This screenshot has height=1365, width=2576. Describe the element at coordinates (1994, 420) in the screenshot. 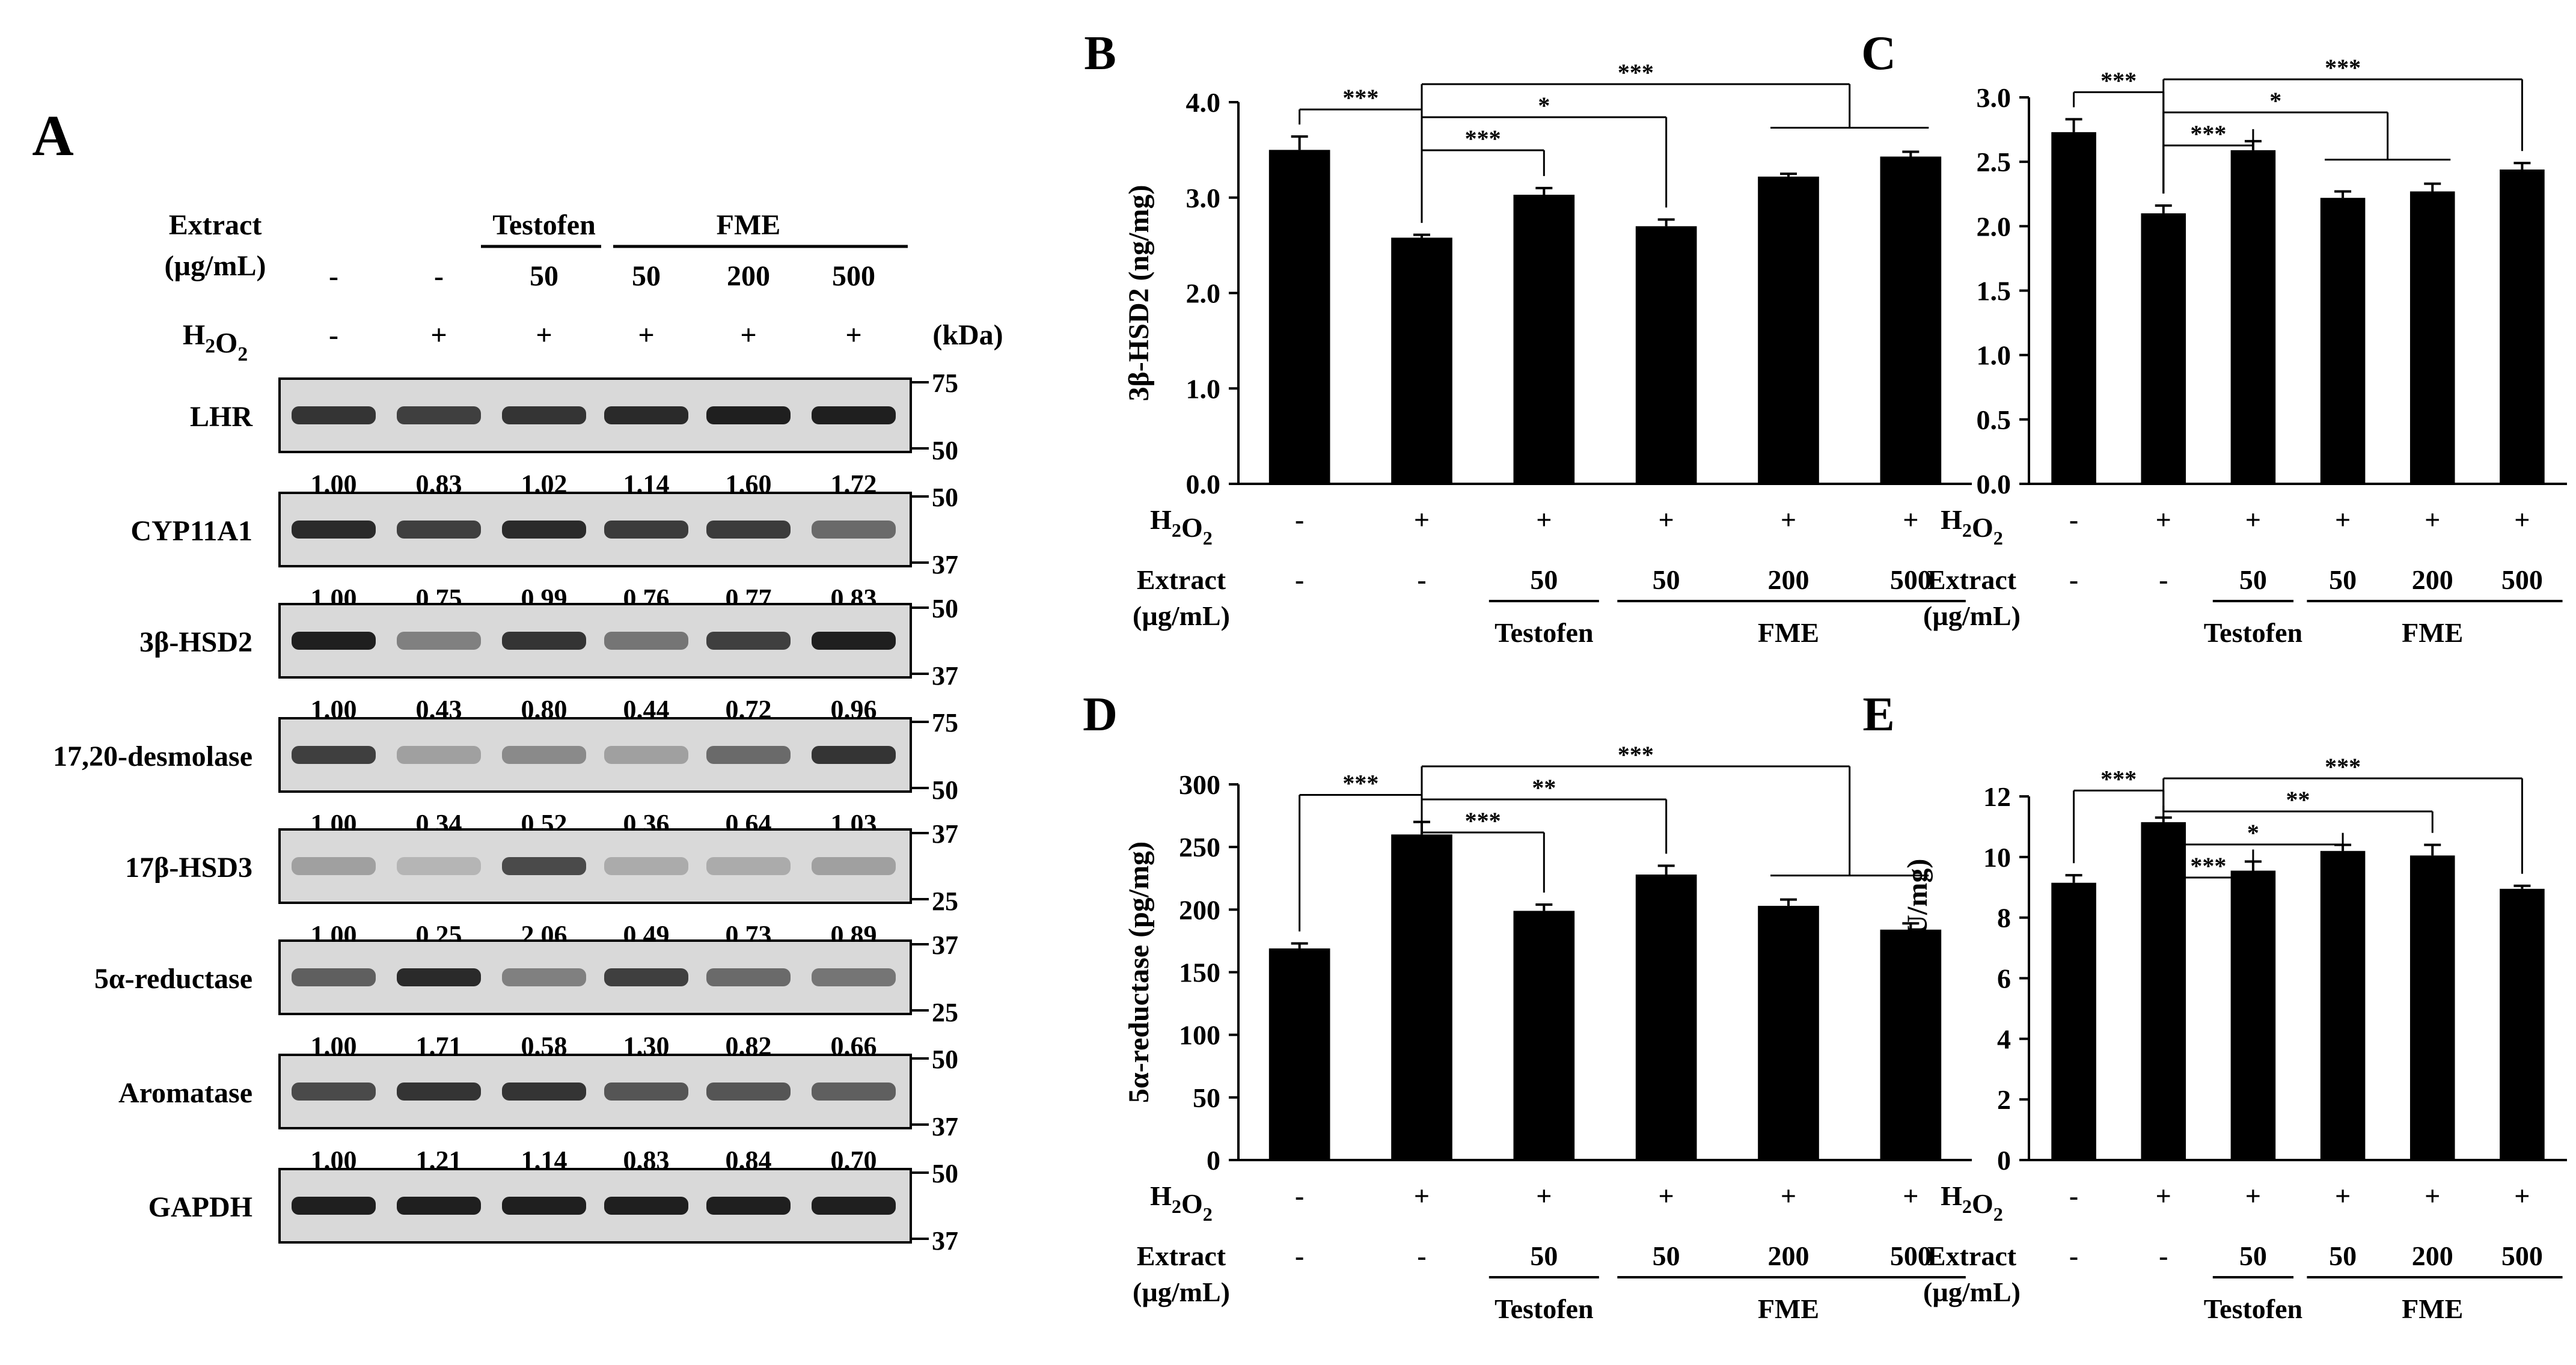

I see `y-tick-label: 0.5` at that location.